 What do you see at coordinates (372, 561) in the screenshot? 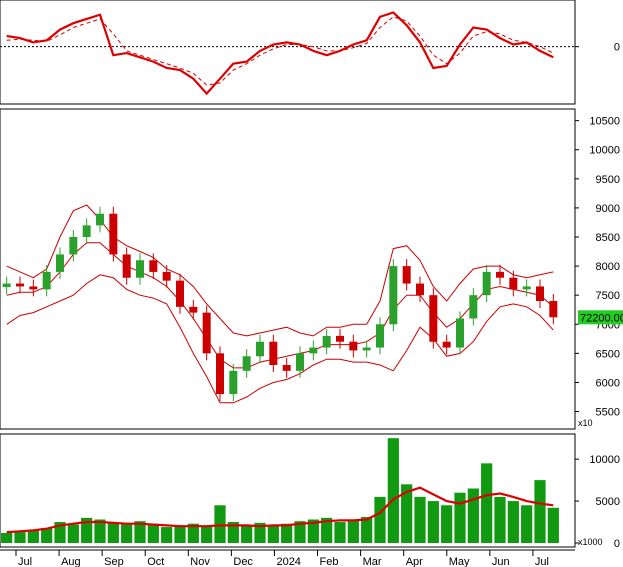
I see `time-tick-label: Mar` at bounding box center [372, 561].